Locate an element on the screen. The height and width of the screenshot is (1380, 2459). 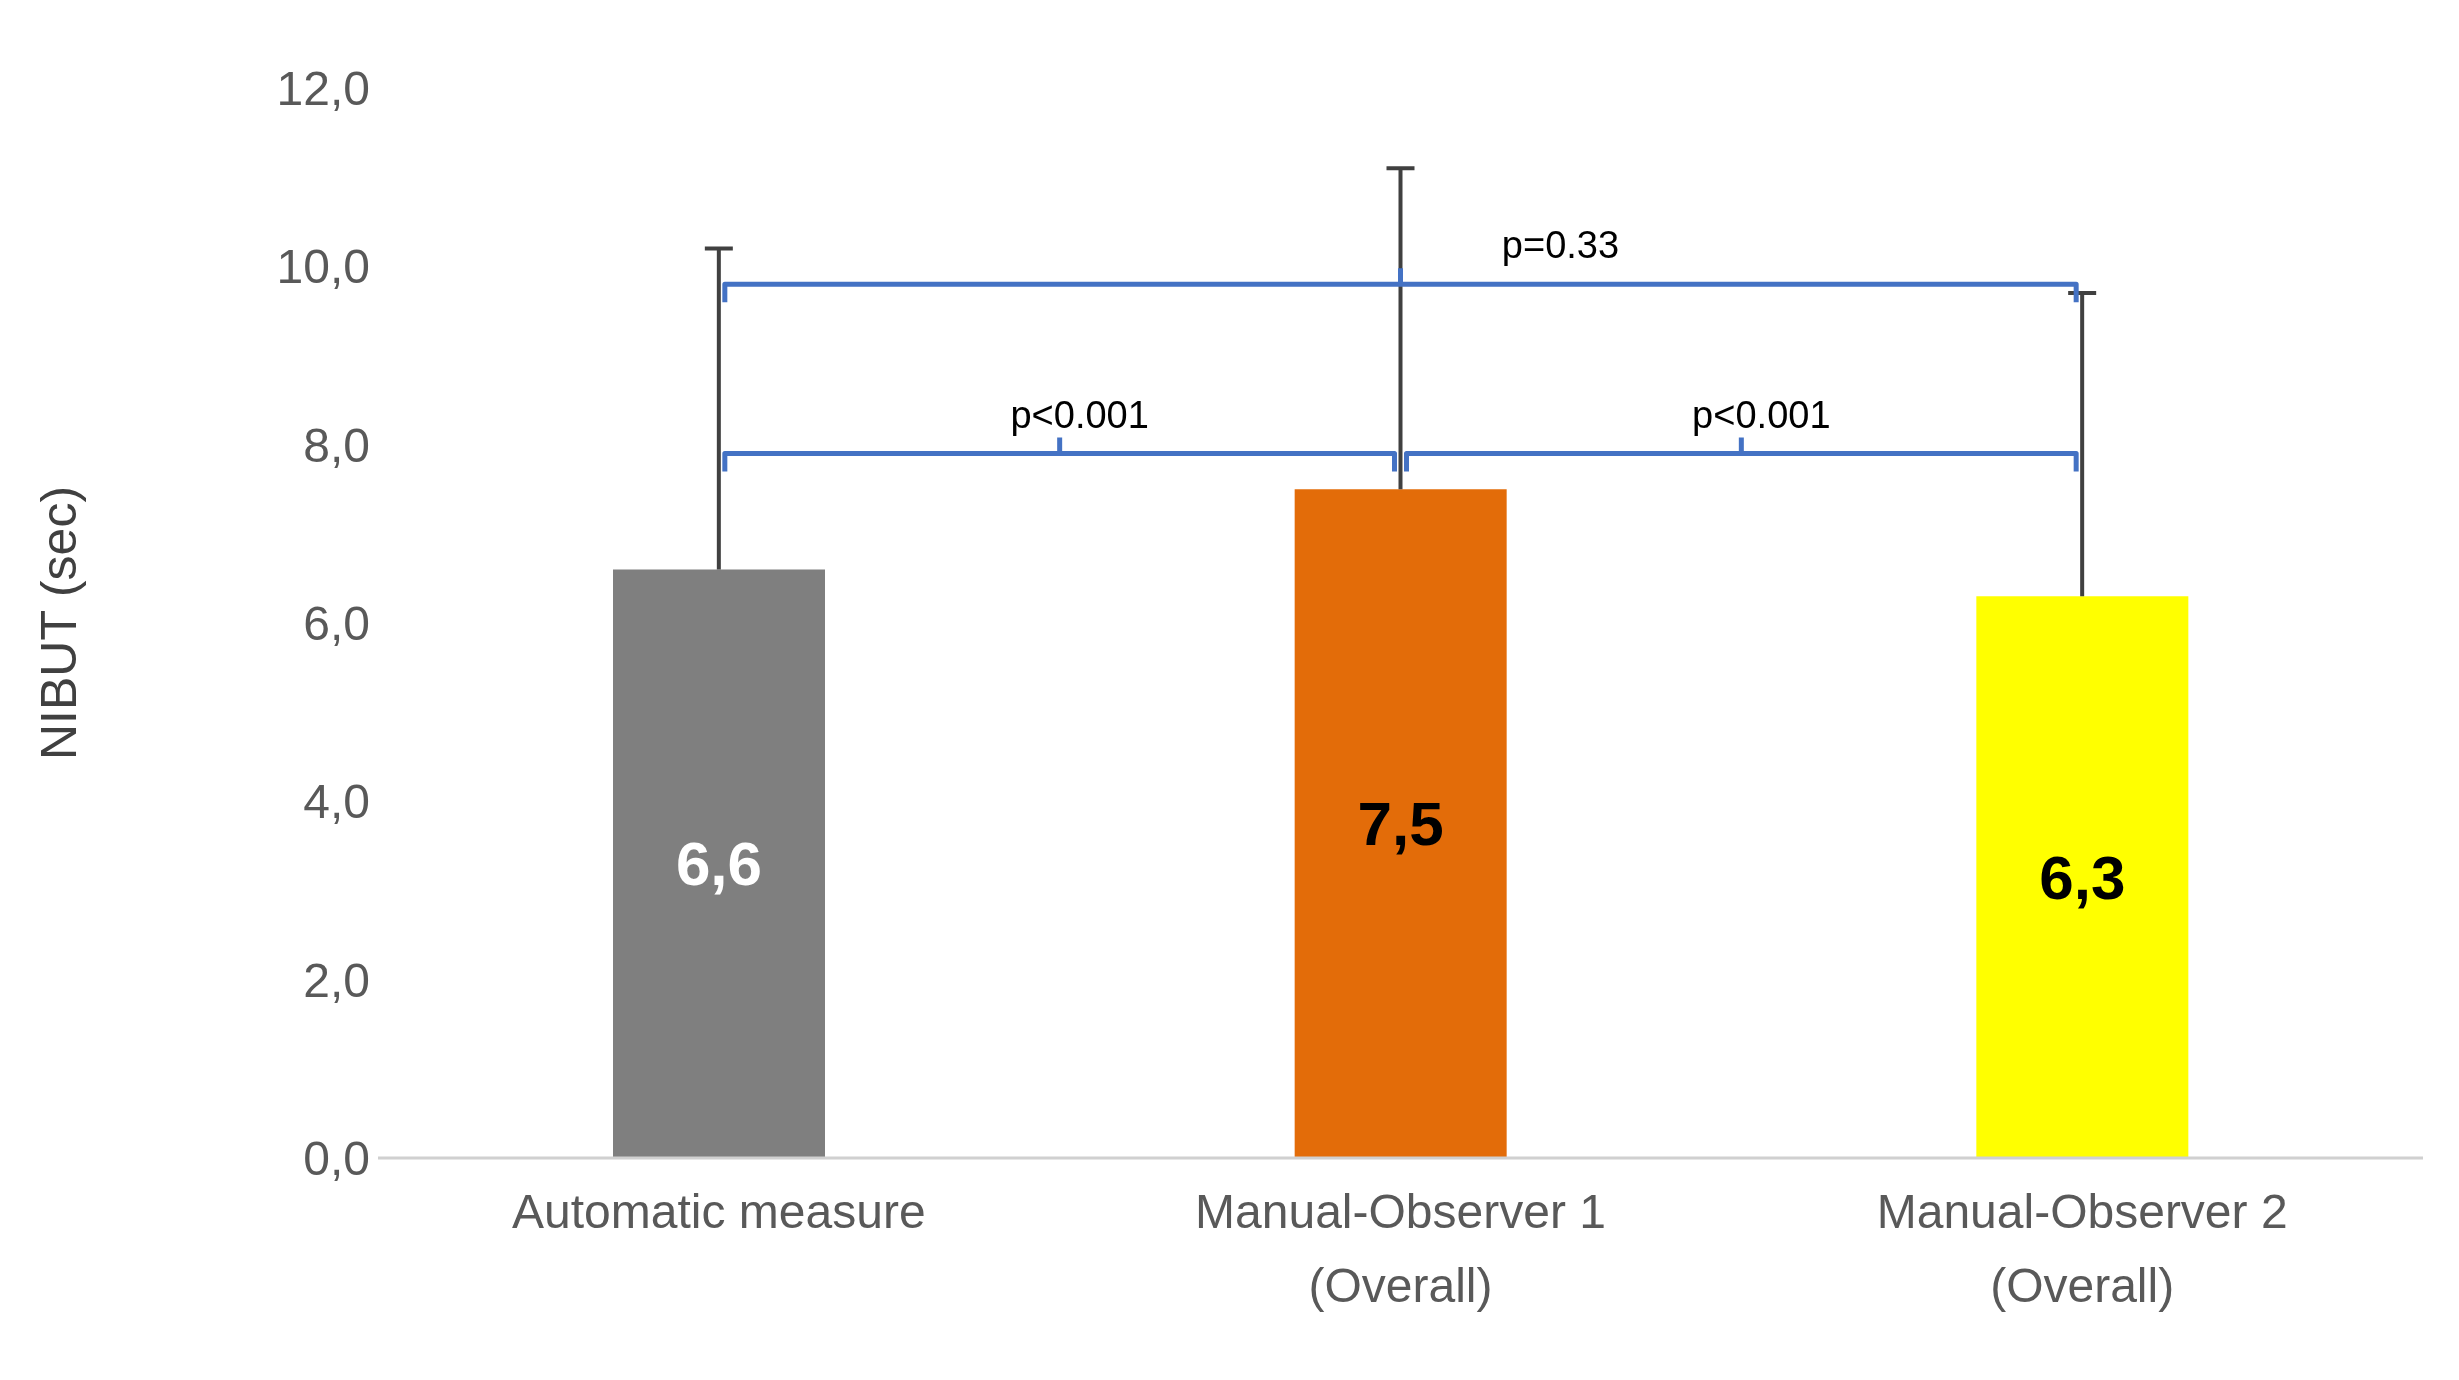
annotation: p=0.33 is located at coordinates (1560, 245).